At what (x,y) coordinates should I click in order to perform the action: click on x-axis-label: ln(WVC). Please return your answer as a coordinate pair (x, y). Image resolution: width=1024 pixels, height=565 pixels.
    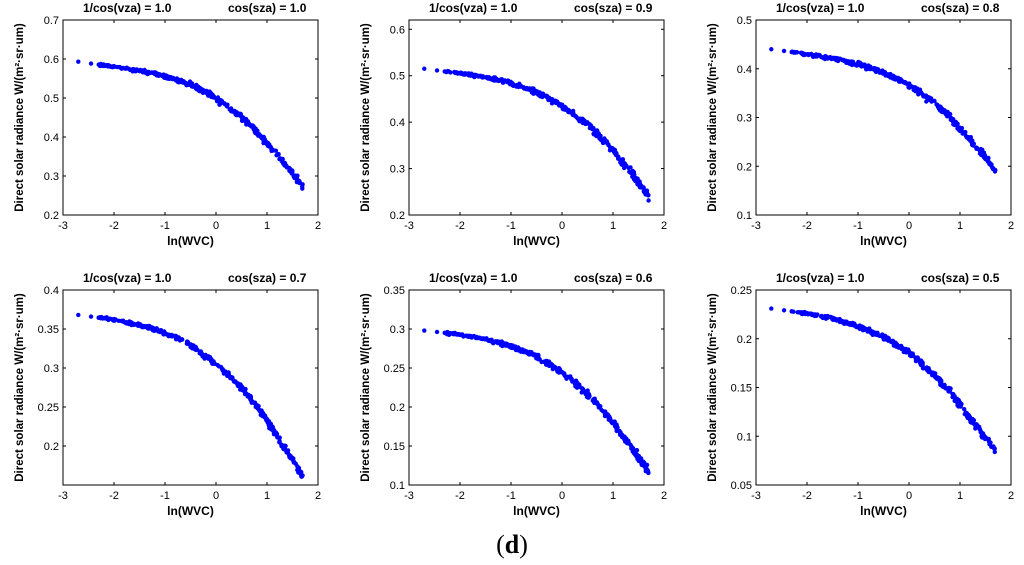
    Looking at the image, I should click on (536, 241).